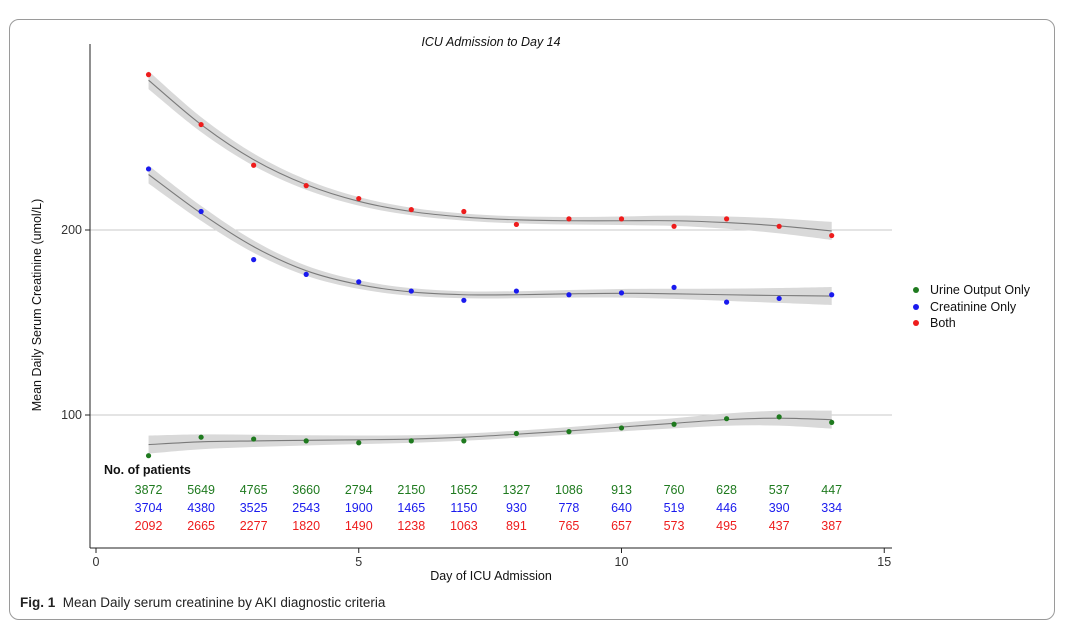 The width and height of the screenshot is (1080, 637). Describe the element at coordinates (779, 508) in the screenshot. I see `patient-count: 390` at that location.